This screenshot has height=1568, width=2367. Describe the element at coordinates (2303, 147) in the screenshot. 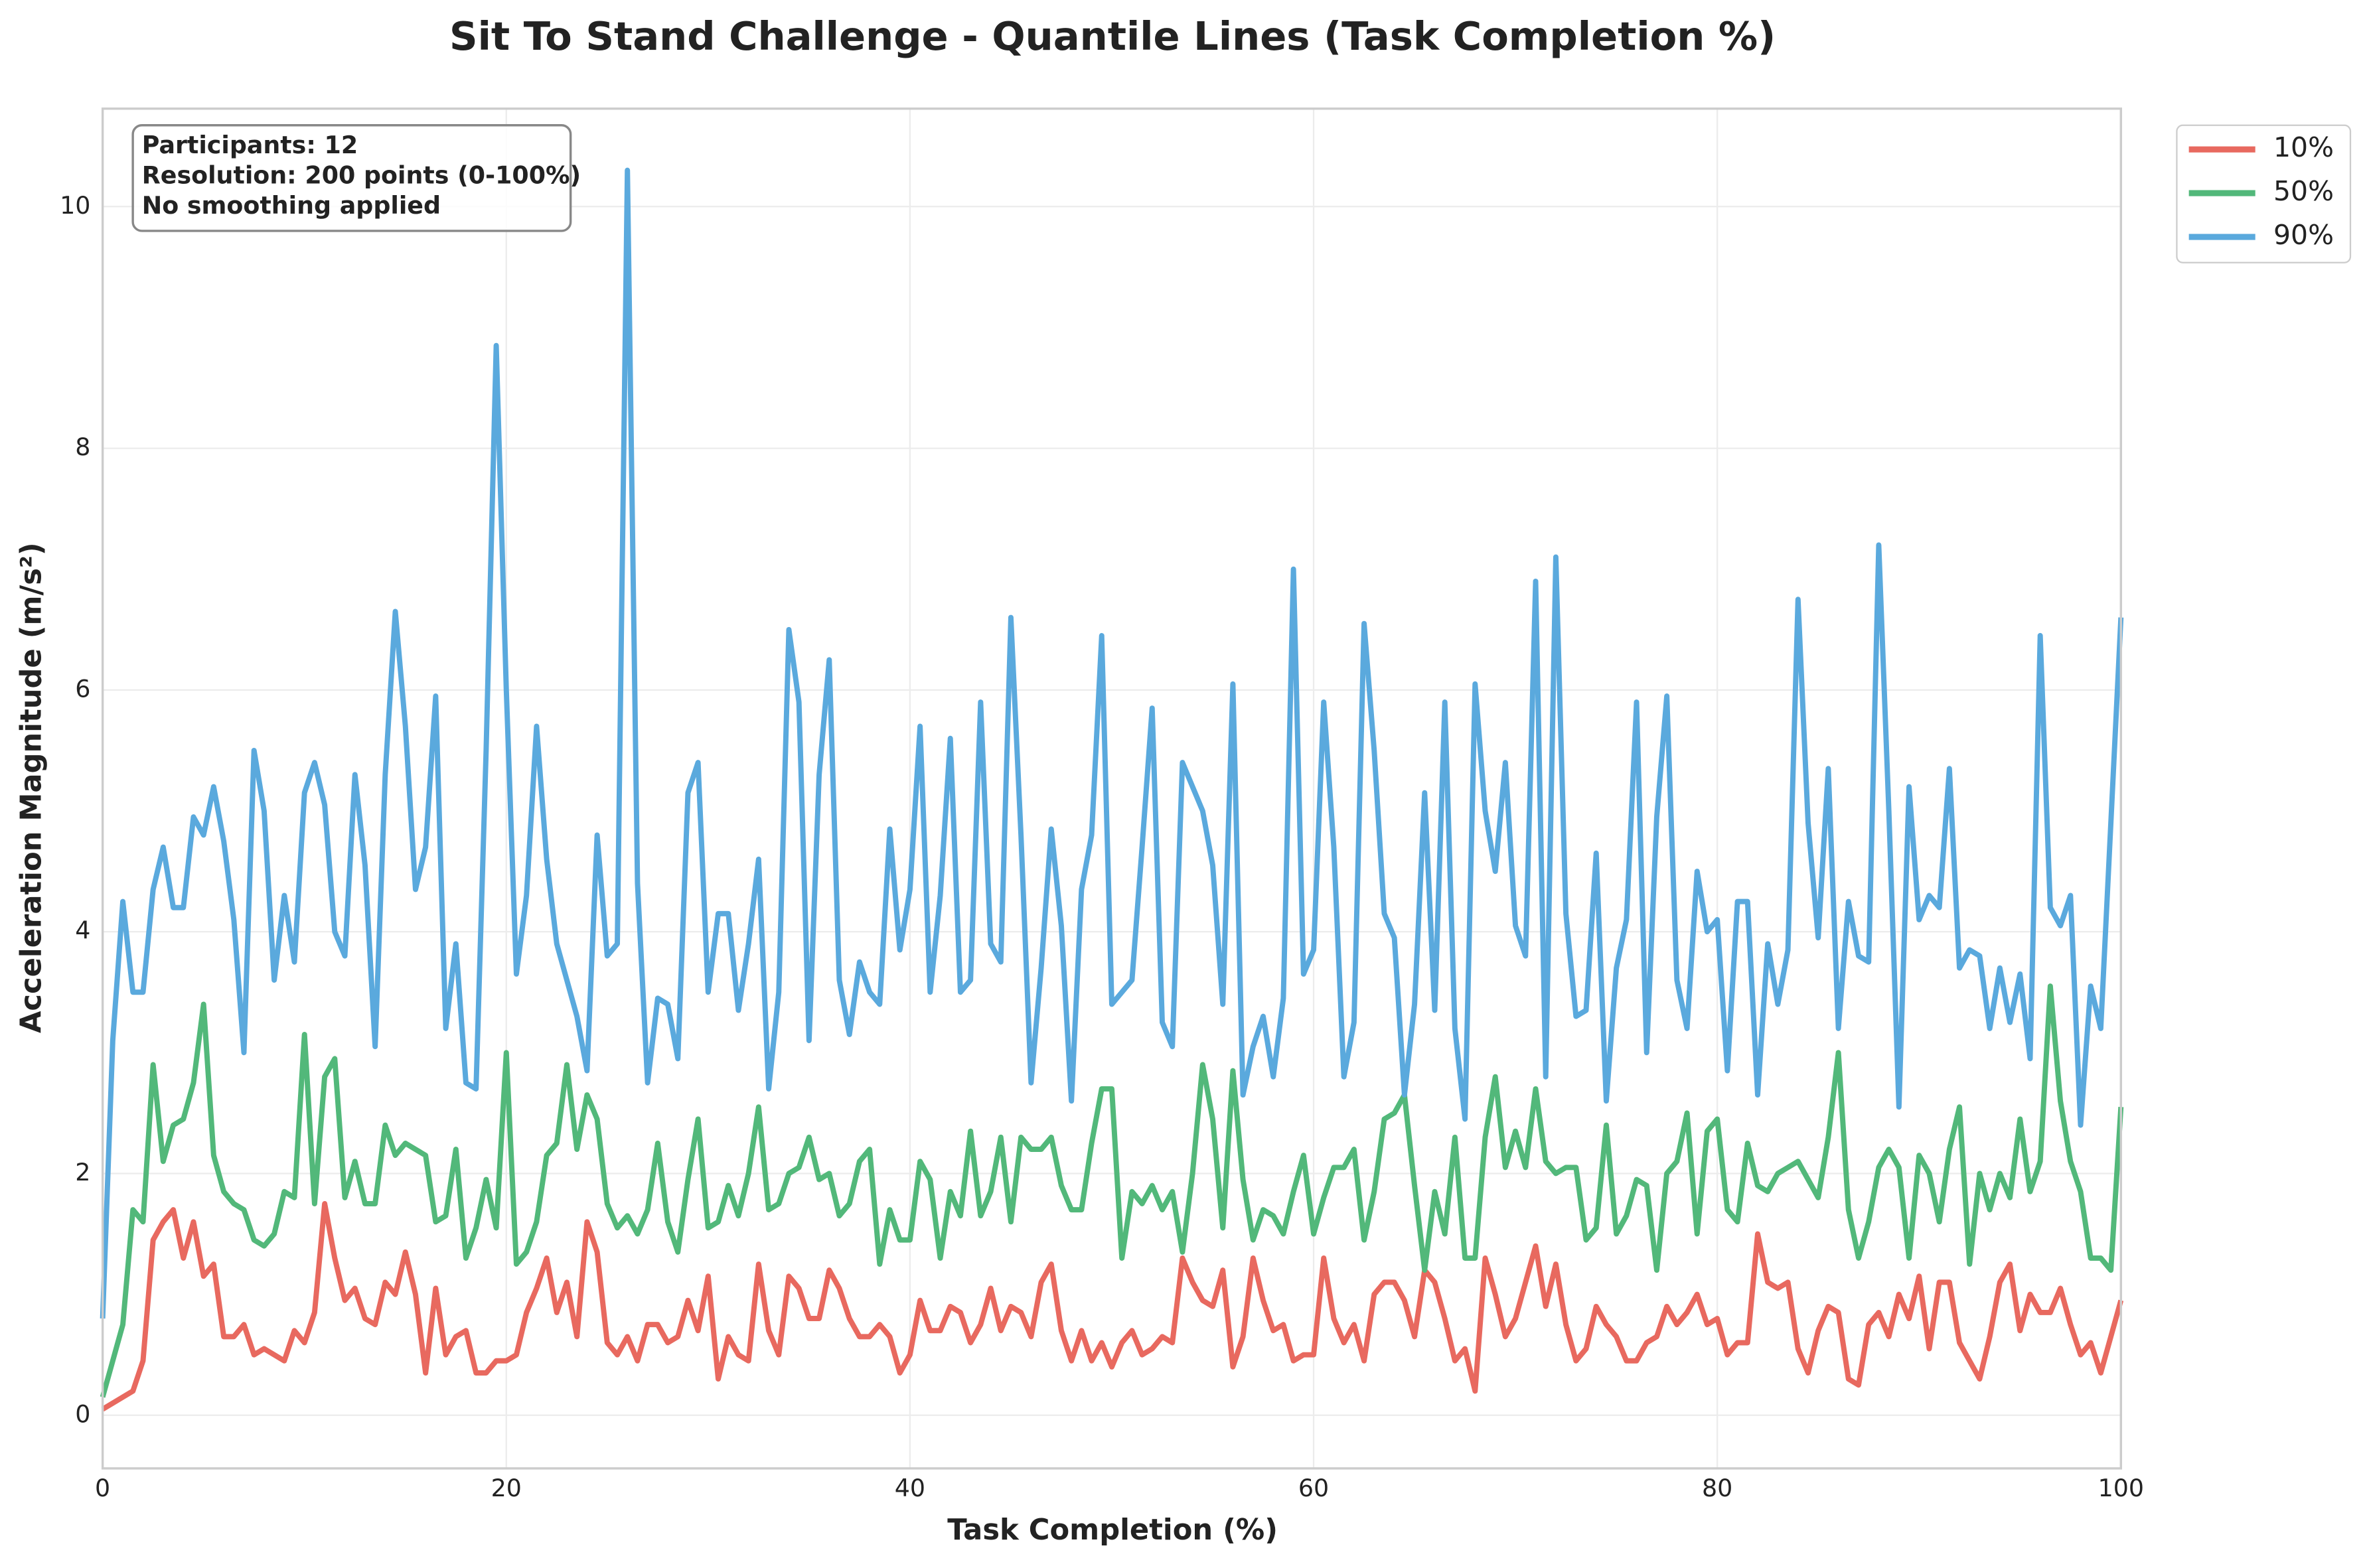

I see `legend-label: 10%` at that location.